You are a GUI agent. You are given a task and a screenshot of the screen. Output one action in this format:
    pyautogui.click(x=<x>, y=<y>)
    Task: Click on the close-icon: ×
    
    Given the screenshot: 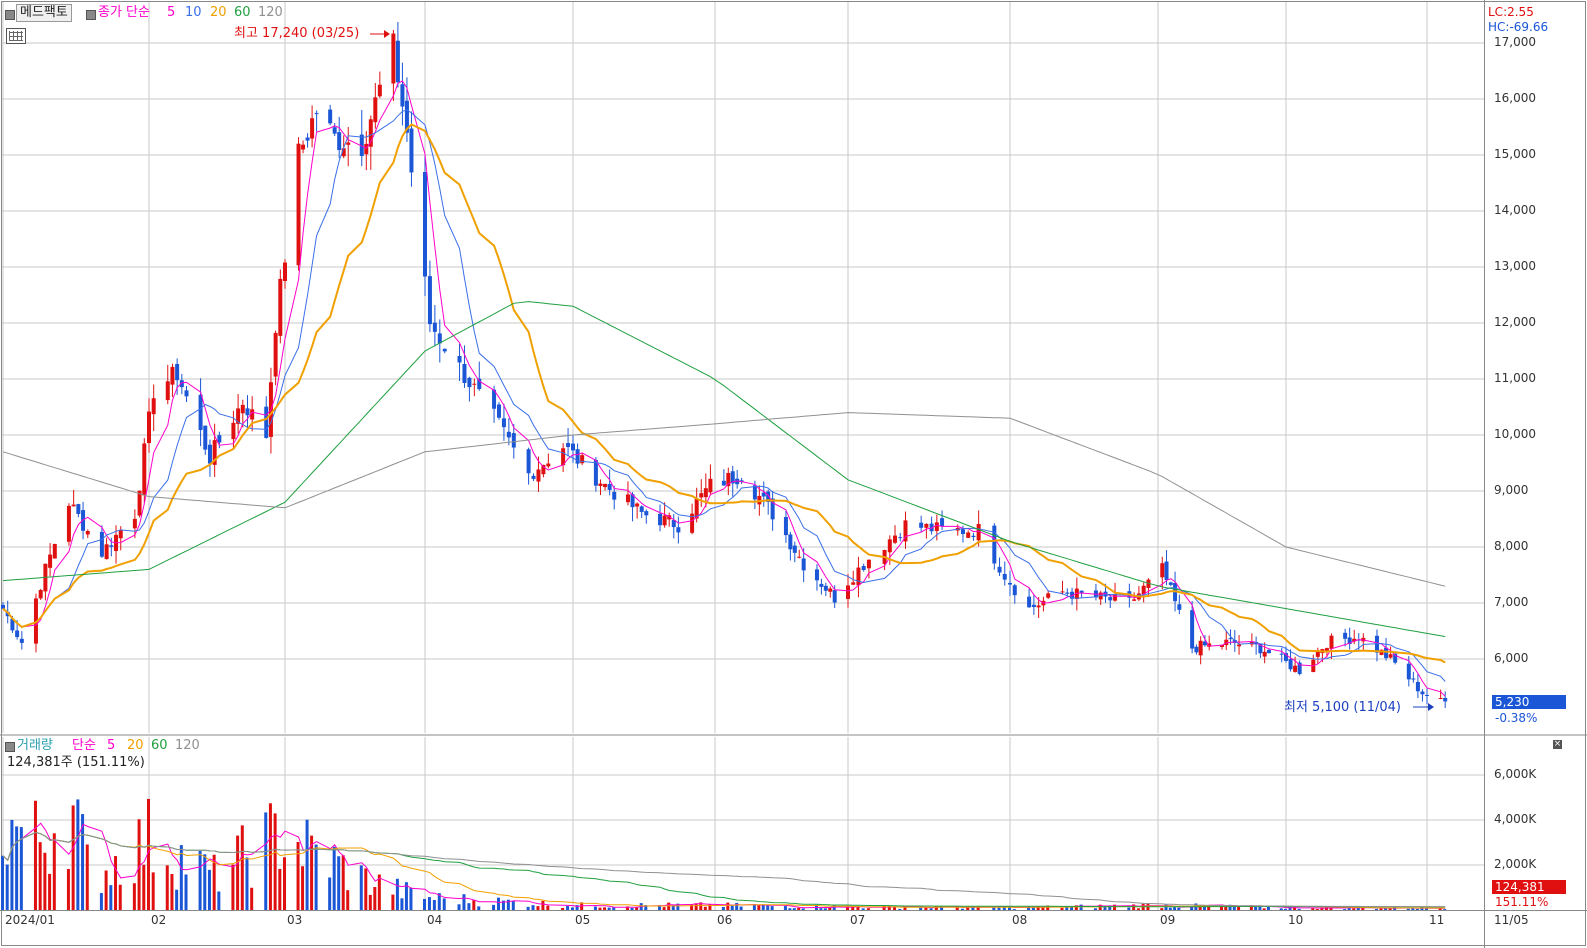 What is the action you would take?
    pyautogui.click(x=1557, y=744)
    